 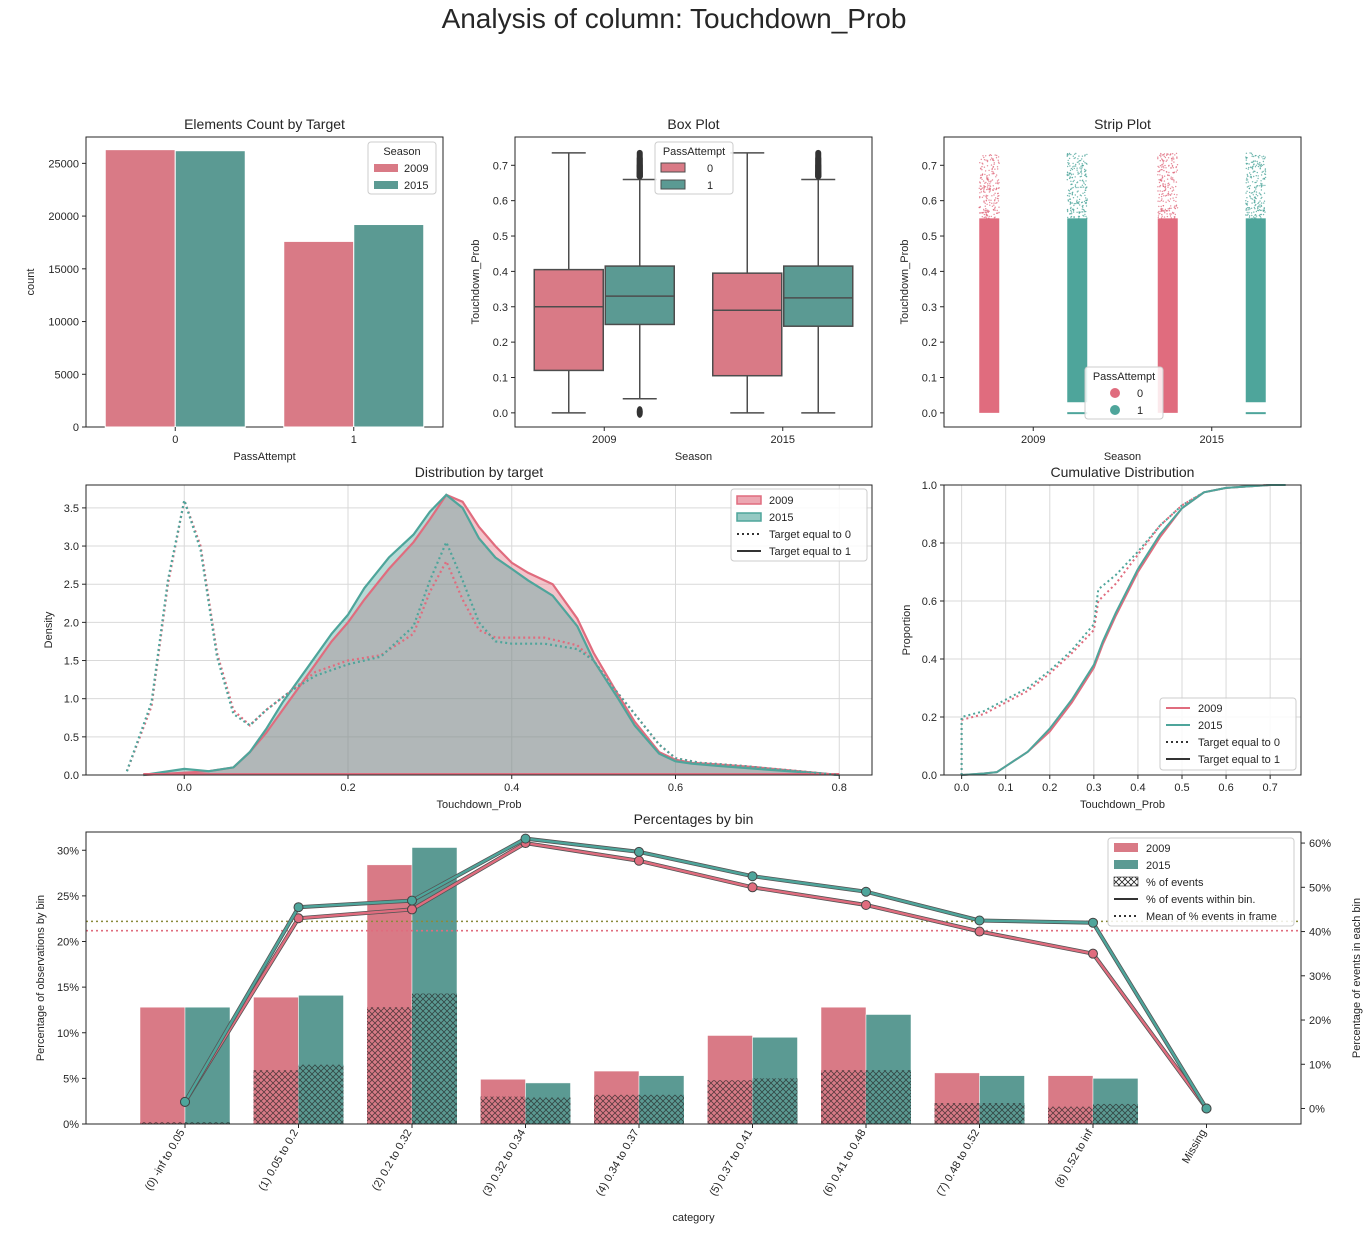 What do you see at coordinates (1158, 849) in the screenshot?
I see `legend-label-0: 2009` at bounding box center [1158, 849].